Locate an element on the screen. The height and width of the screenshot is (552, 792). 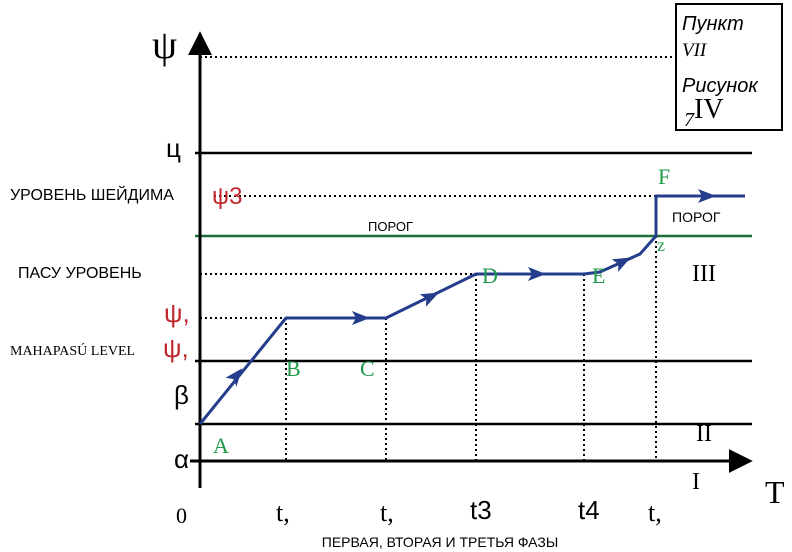
psi1-label: ψ, is located at coordinates (177, 313).